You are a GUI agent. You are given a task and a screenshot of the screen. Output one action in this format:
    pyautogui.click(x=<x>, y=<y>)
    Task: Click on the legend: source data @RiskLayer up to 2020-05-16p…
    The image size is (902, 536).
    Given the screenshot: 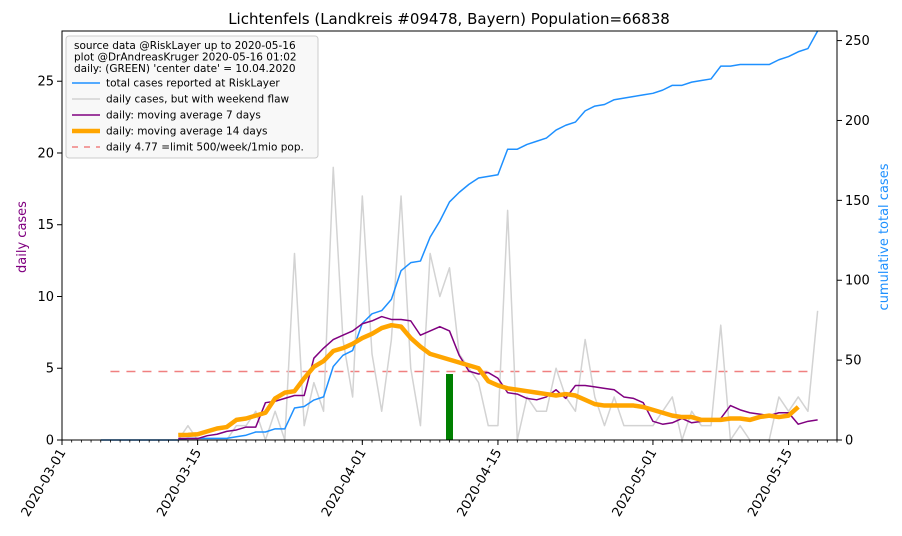 What is the action you would take?
    pyautogui.click(x=192, y=97)
    